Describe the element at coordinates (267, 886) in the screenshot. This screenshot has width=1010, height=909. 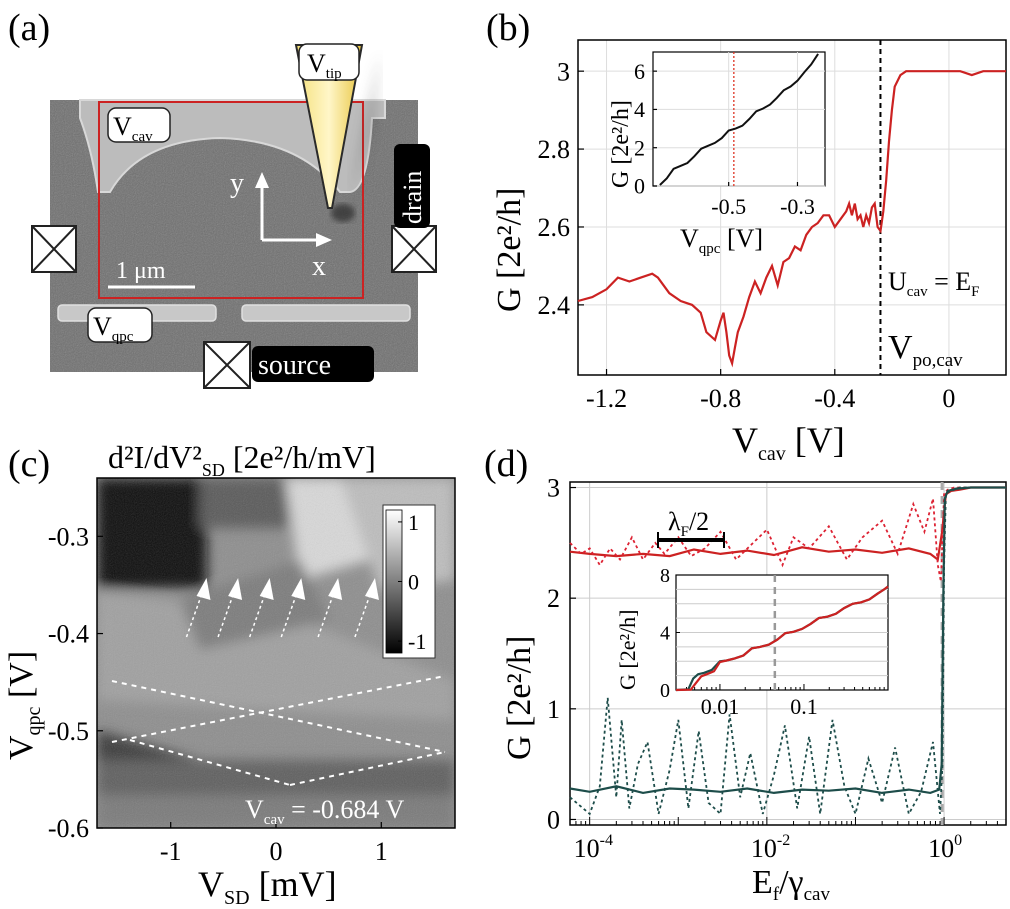
I see `panel-c-xlabel: VSD [mV]` at that location.